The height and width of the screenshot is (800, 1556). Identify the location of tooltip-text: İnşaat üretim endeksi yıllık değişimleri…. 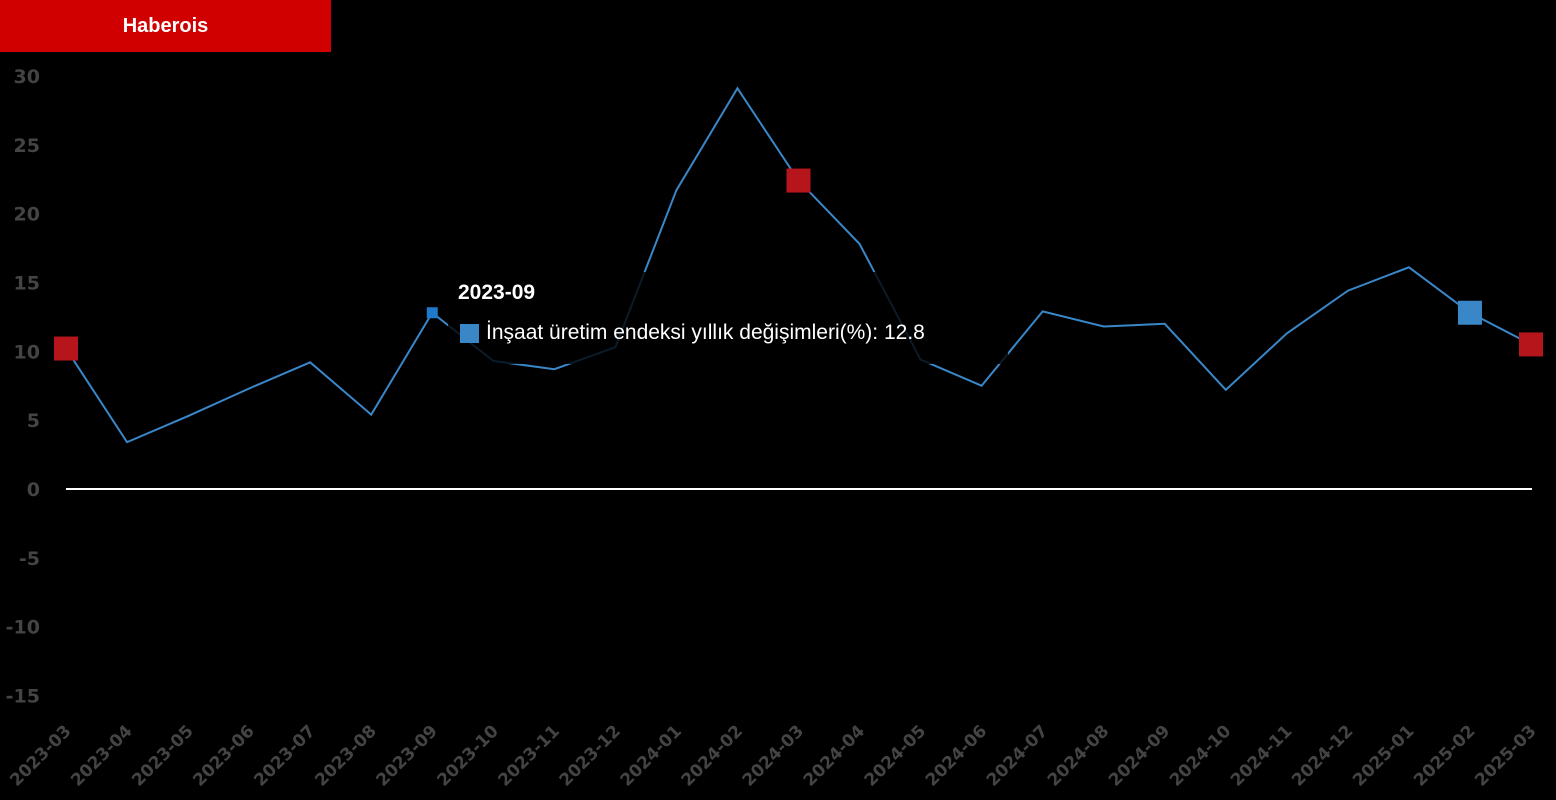
(705, 332).